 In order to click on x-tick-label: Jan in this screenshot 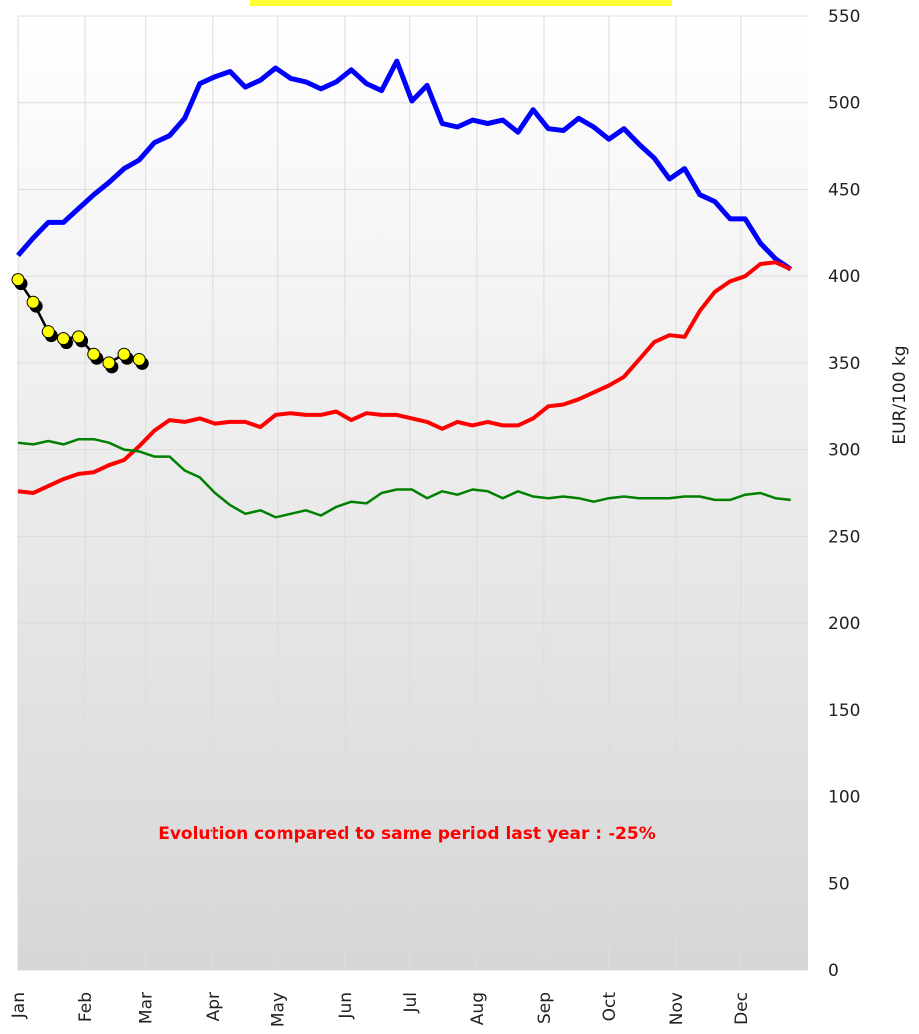, I will do `click(19, 1005)`.